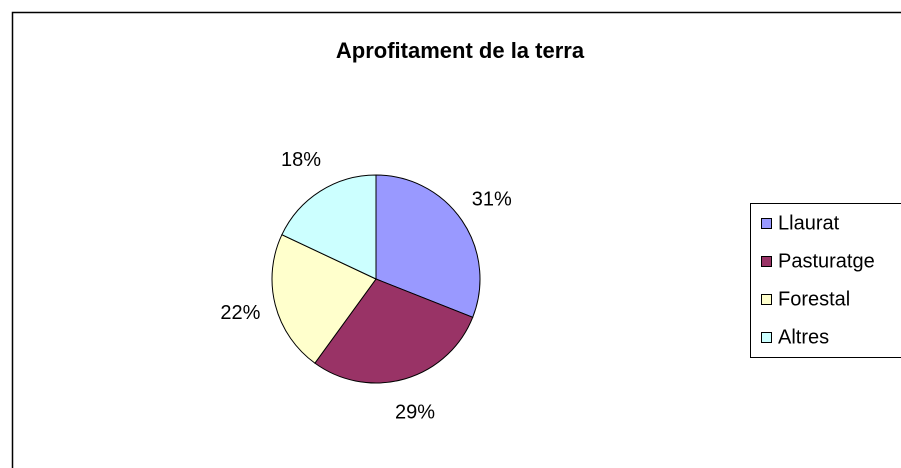  Describe the element at coordinates (240, 313) in the screenshot. I see `data-label: 22%` at that location.